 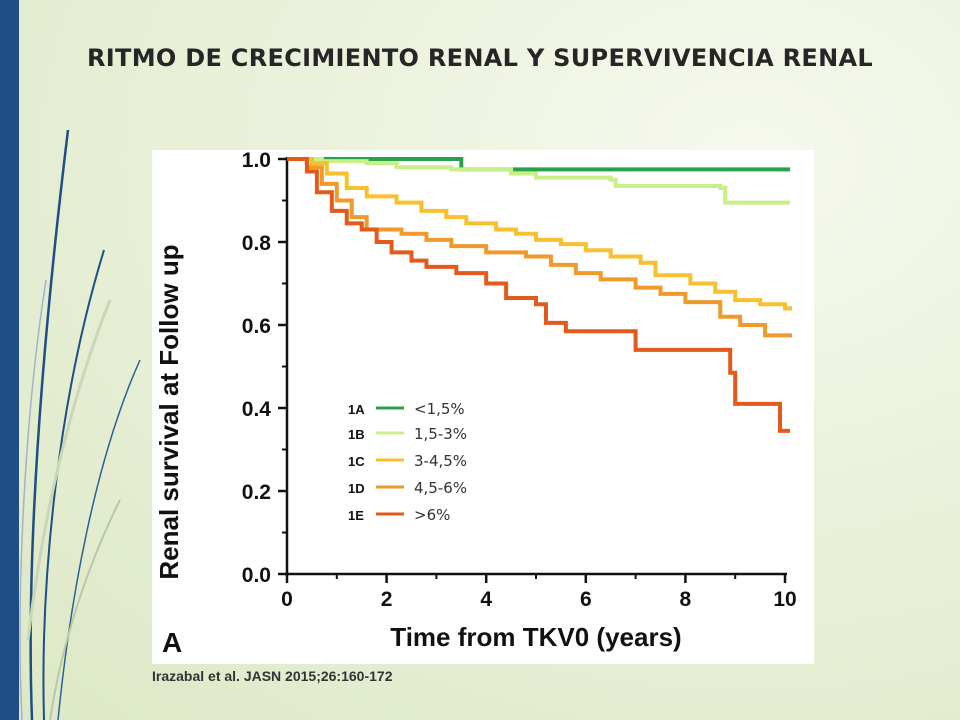 What do you see at coordinates (256, 161) in the screenshot?
I see `y-tick-label: 1.0` at bounding box center [256, 161].